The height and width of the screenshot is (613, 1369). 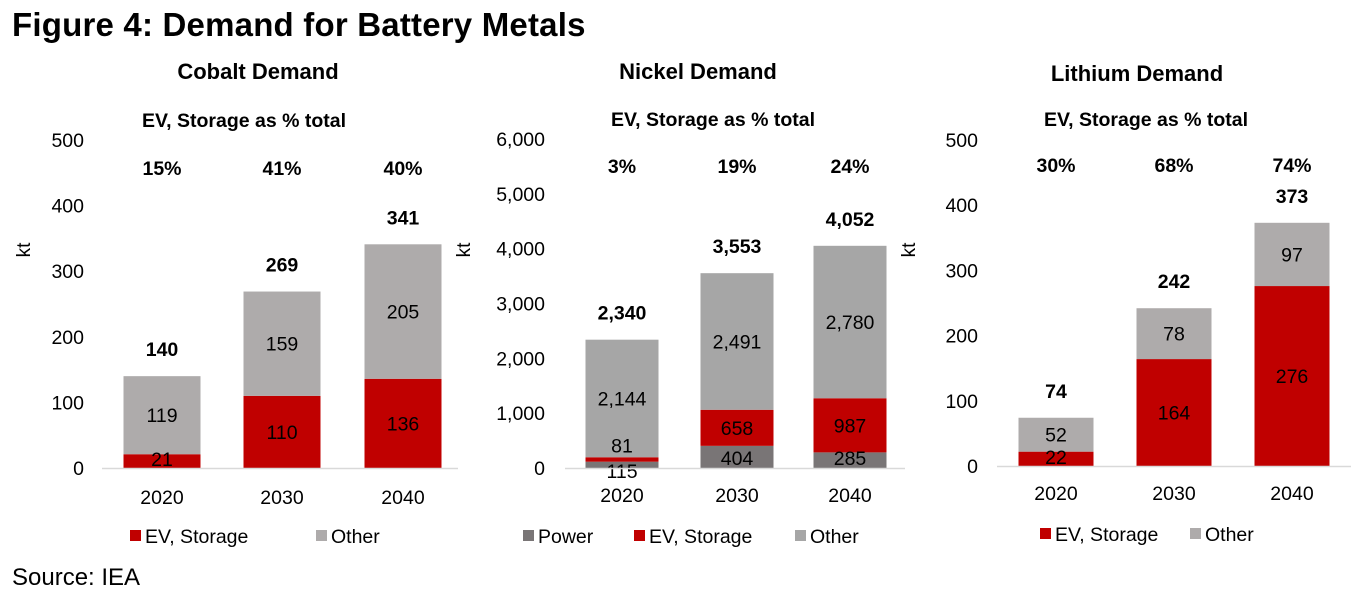 I want to click on cobalt-x-tick-label: 2020, so click(x=162, y=498).